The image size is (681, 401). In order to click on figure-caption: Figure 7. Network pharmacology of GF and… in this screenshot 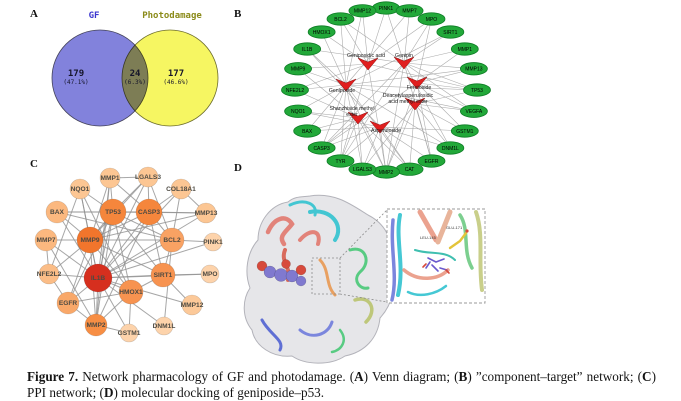, I will do `click(341, 385)`.